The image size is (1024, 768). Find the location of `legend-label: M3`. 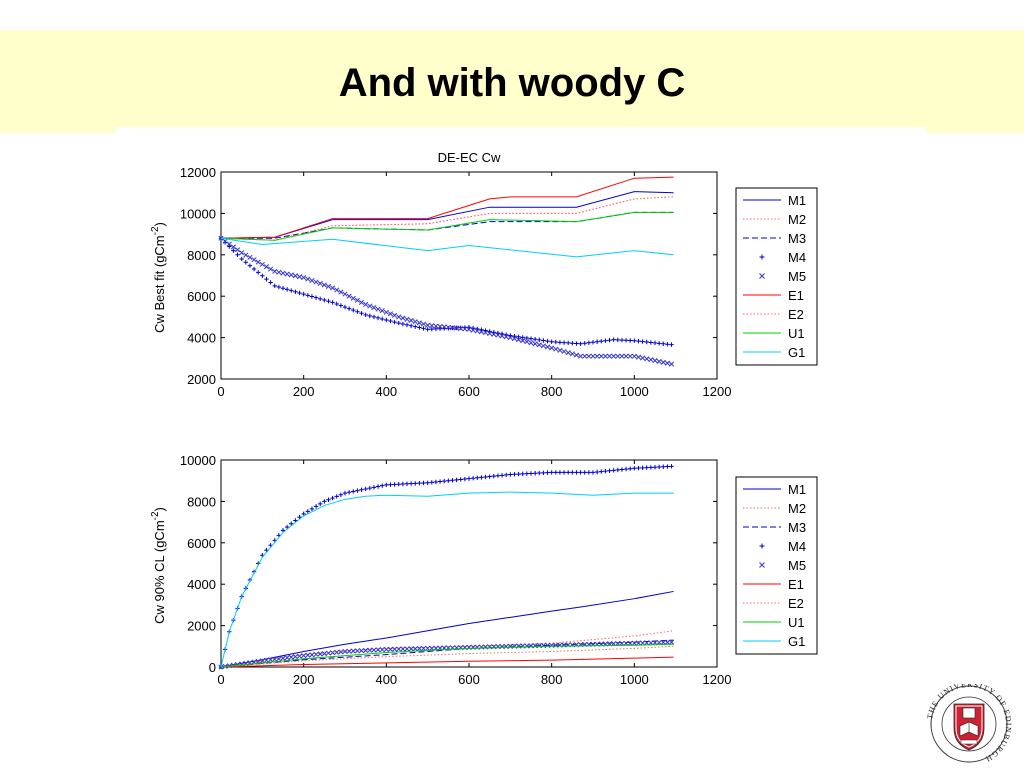

legend-label: M3 is located at coordinates (797, 238).